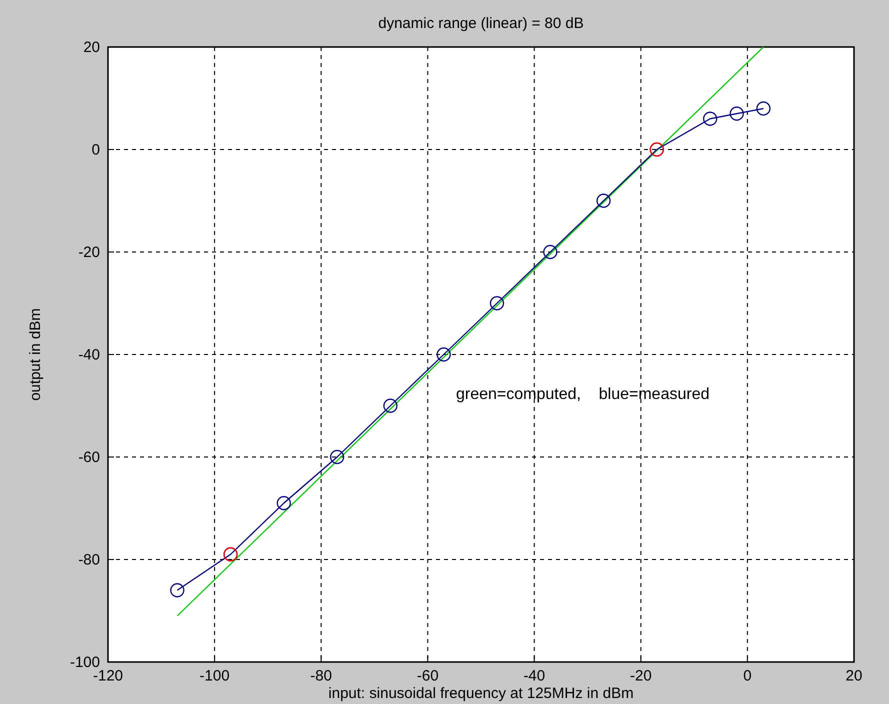 The height and width of the screenshot is (704, 889). What do you see at coordinates (35, 354) in the screenshot?
I see `y-axis-title: output in dBm` at bounding box center [35, 354].